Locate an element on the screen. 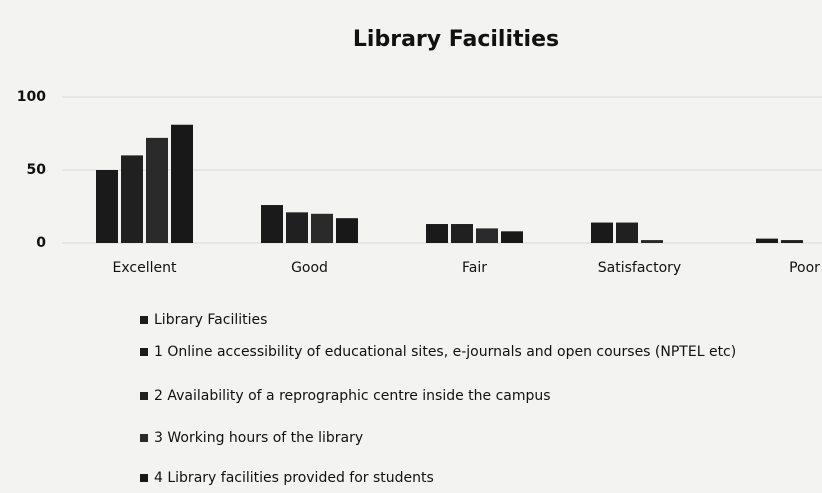 The image size is (822, 493). x-tick-label: Satisfactory is located at coordinates (639, 268).